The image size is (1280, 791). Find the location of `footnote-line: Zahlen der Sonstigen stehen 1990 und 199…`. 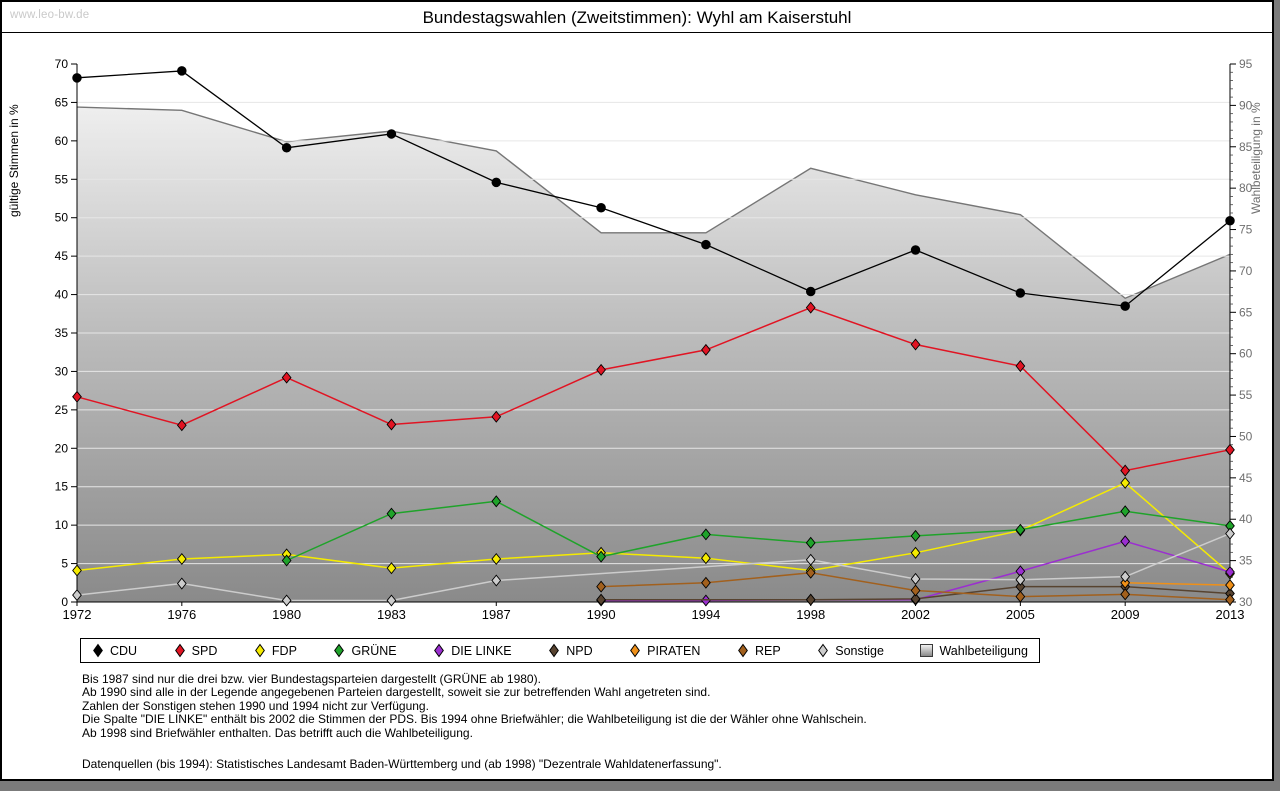

footnote-line: Zahlen der Sonstigen stehen 1990 und 199… is located at coordinates (255, 705).